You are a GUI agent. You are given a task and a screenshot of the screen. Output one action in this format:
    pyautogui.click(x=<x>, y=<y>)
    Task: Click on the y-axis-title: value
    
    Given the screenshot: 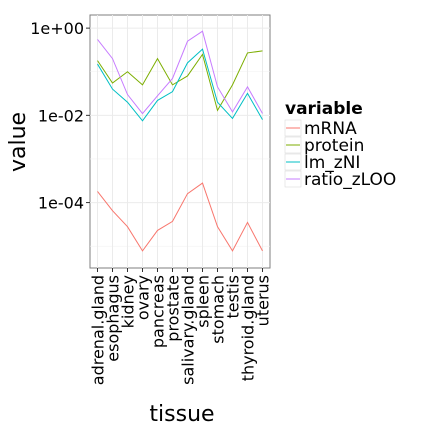 What is the action you would take?
    pyautogui.click(x=18, y=142)
    